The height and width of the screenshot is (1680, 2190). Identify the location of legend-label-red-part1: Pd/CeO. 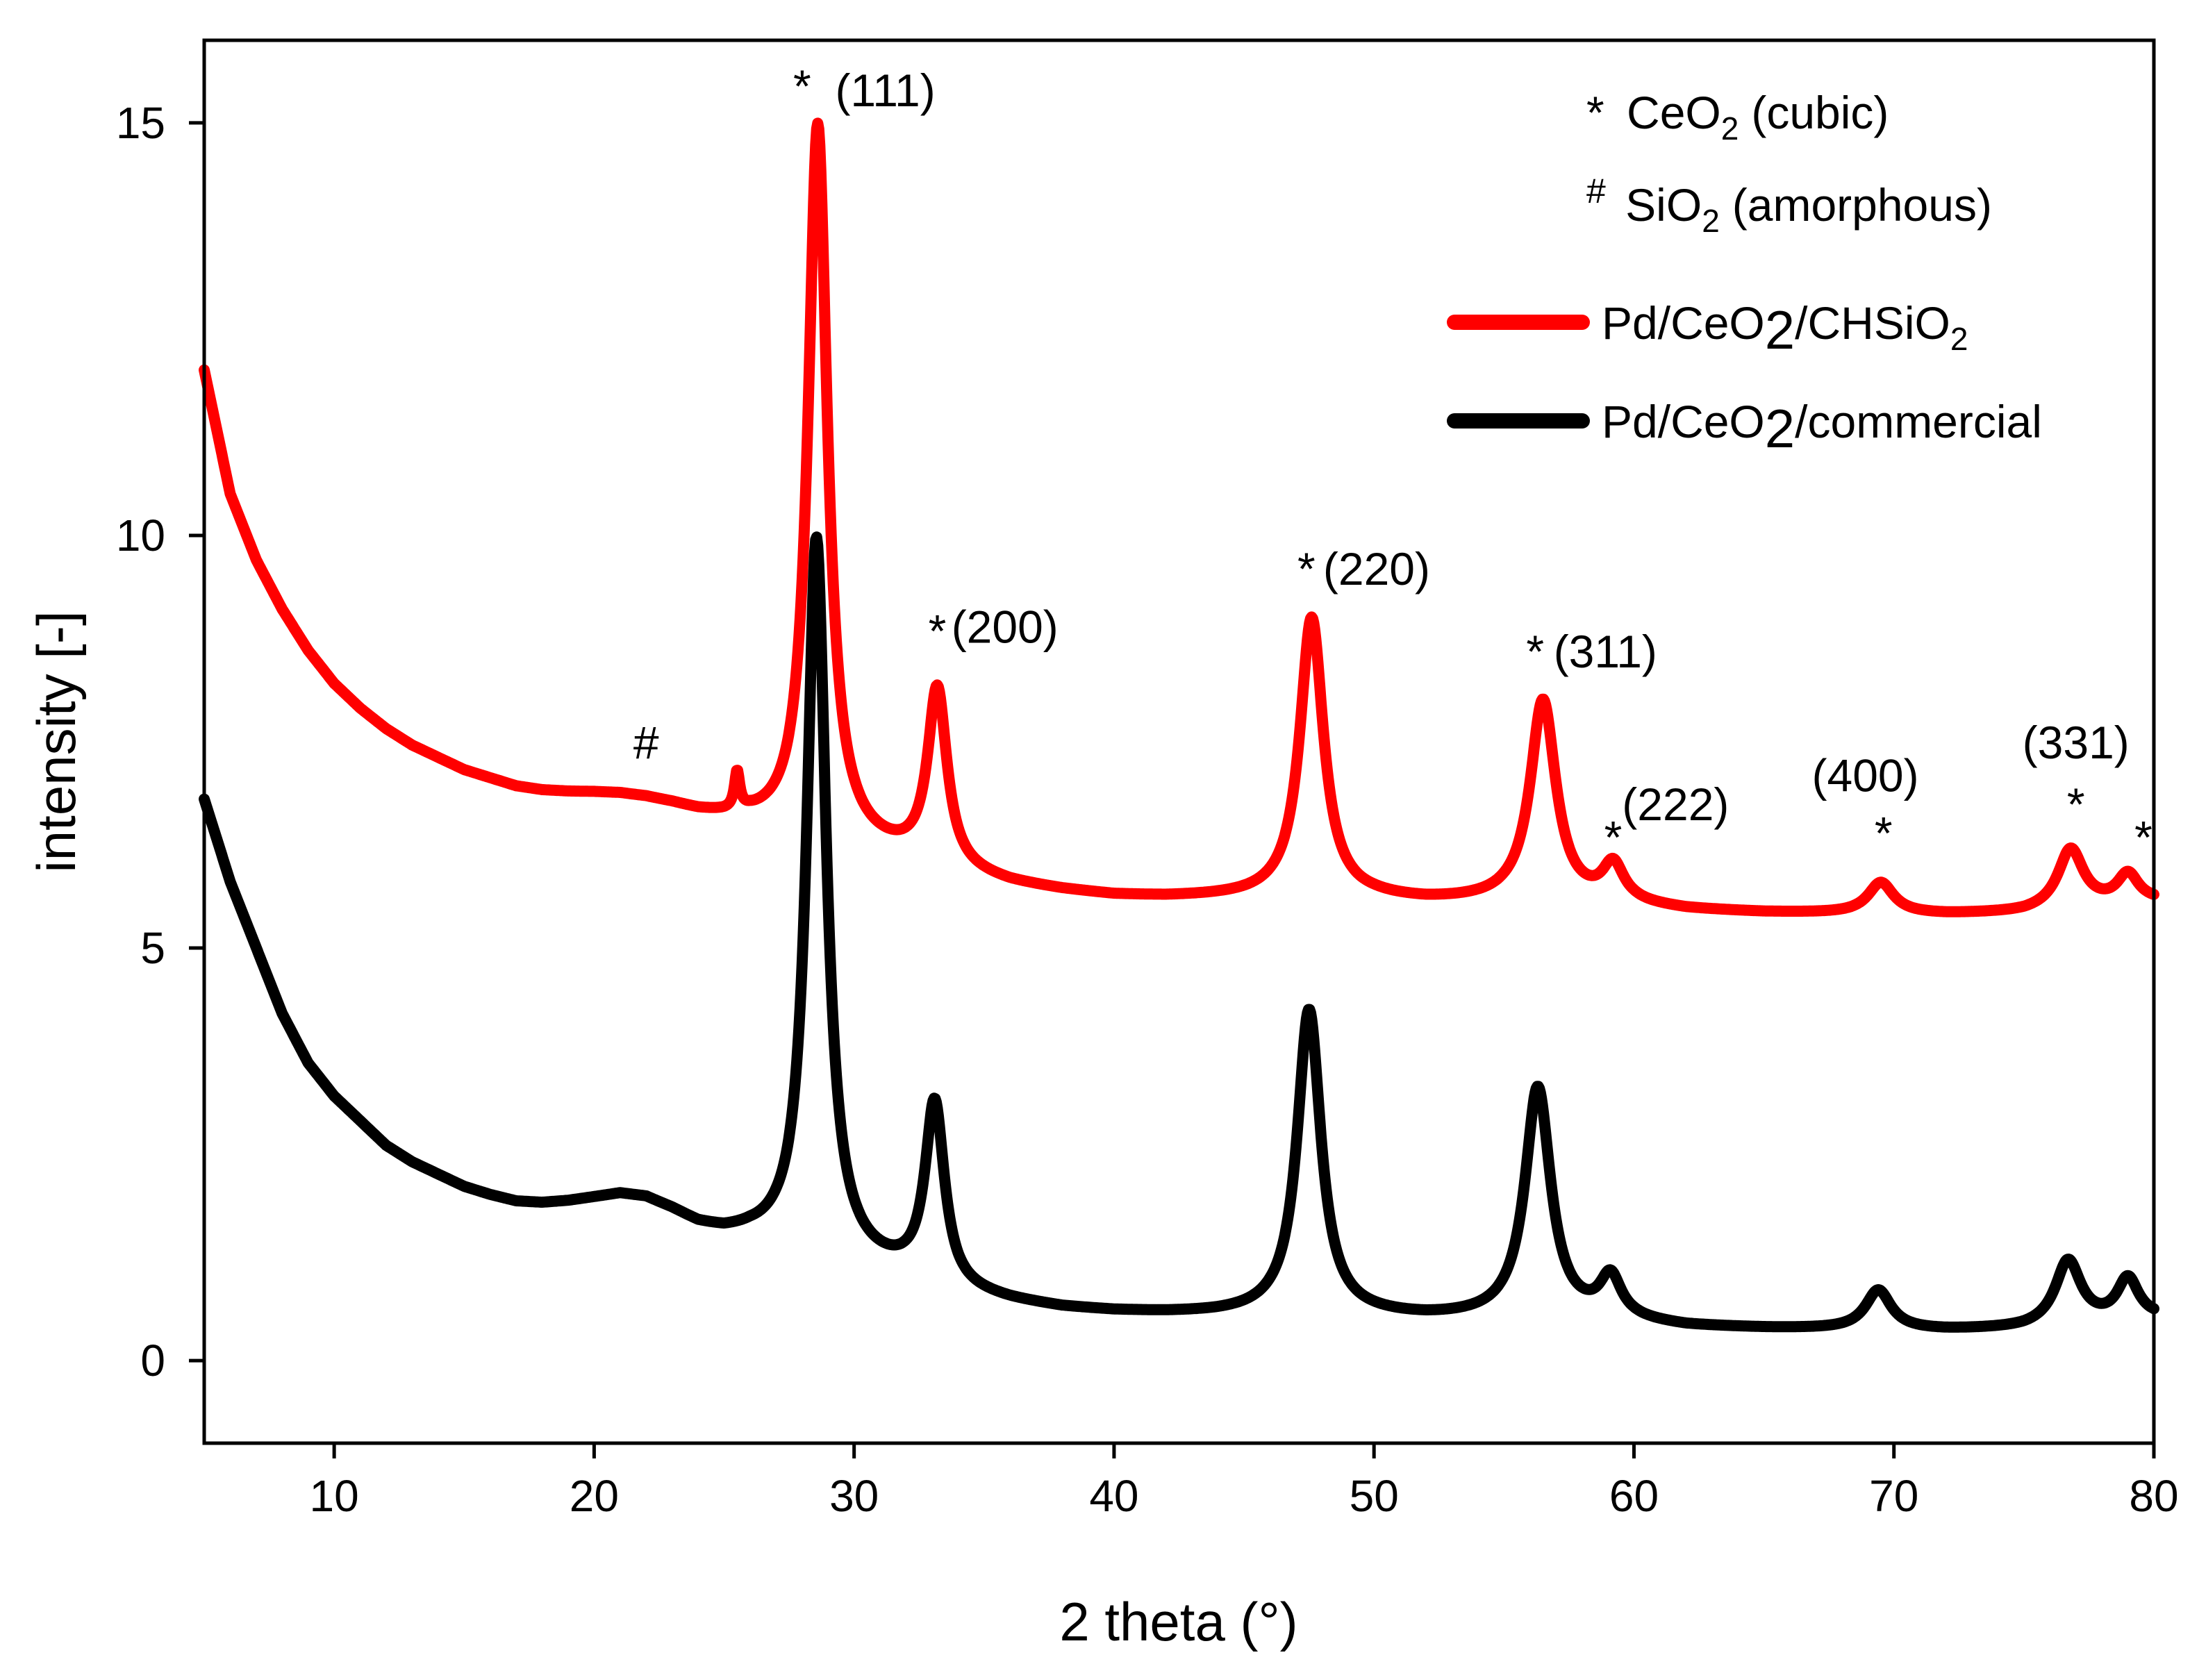
(1683, 323).